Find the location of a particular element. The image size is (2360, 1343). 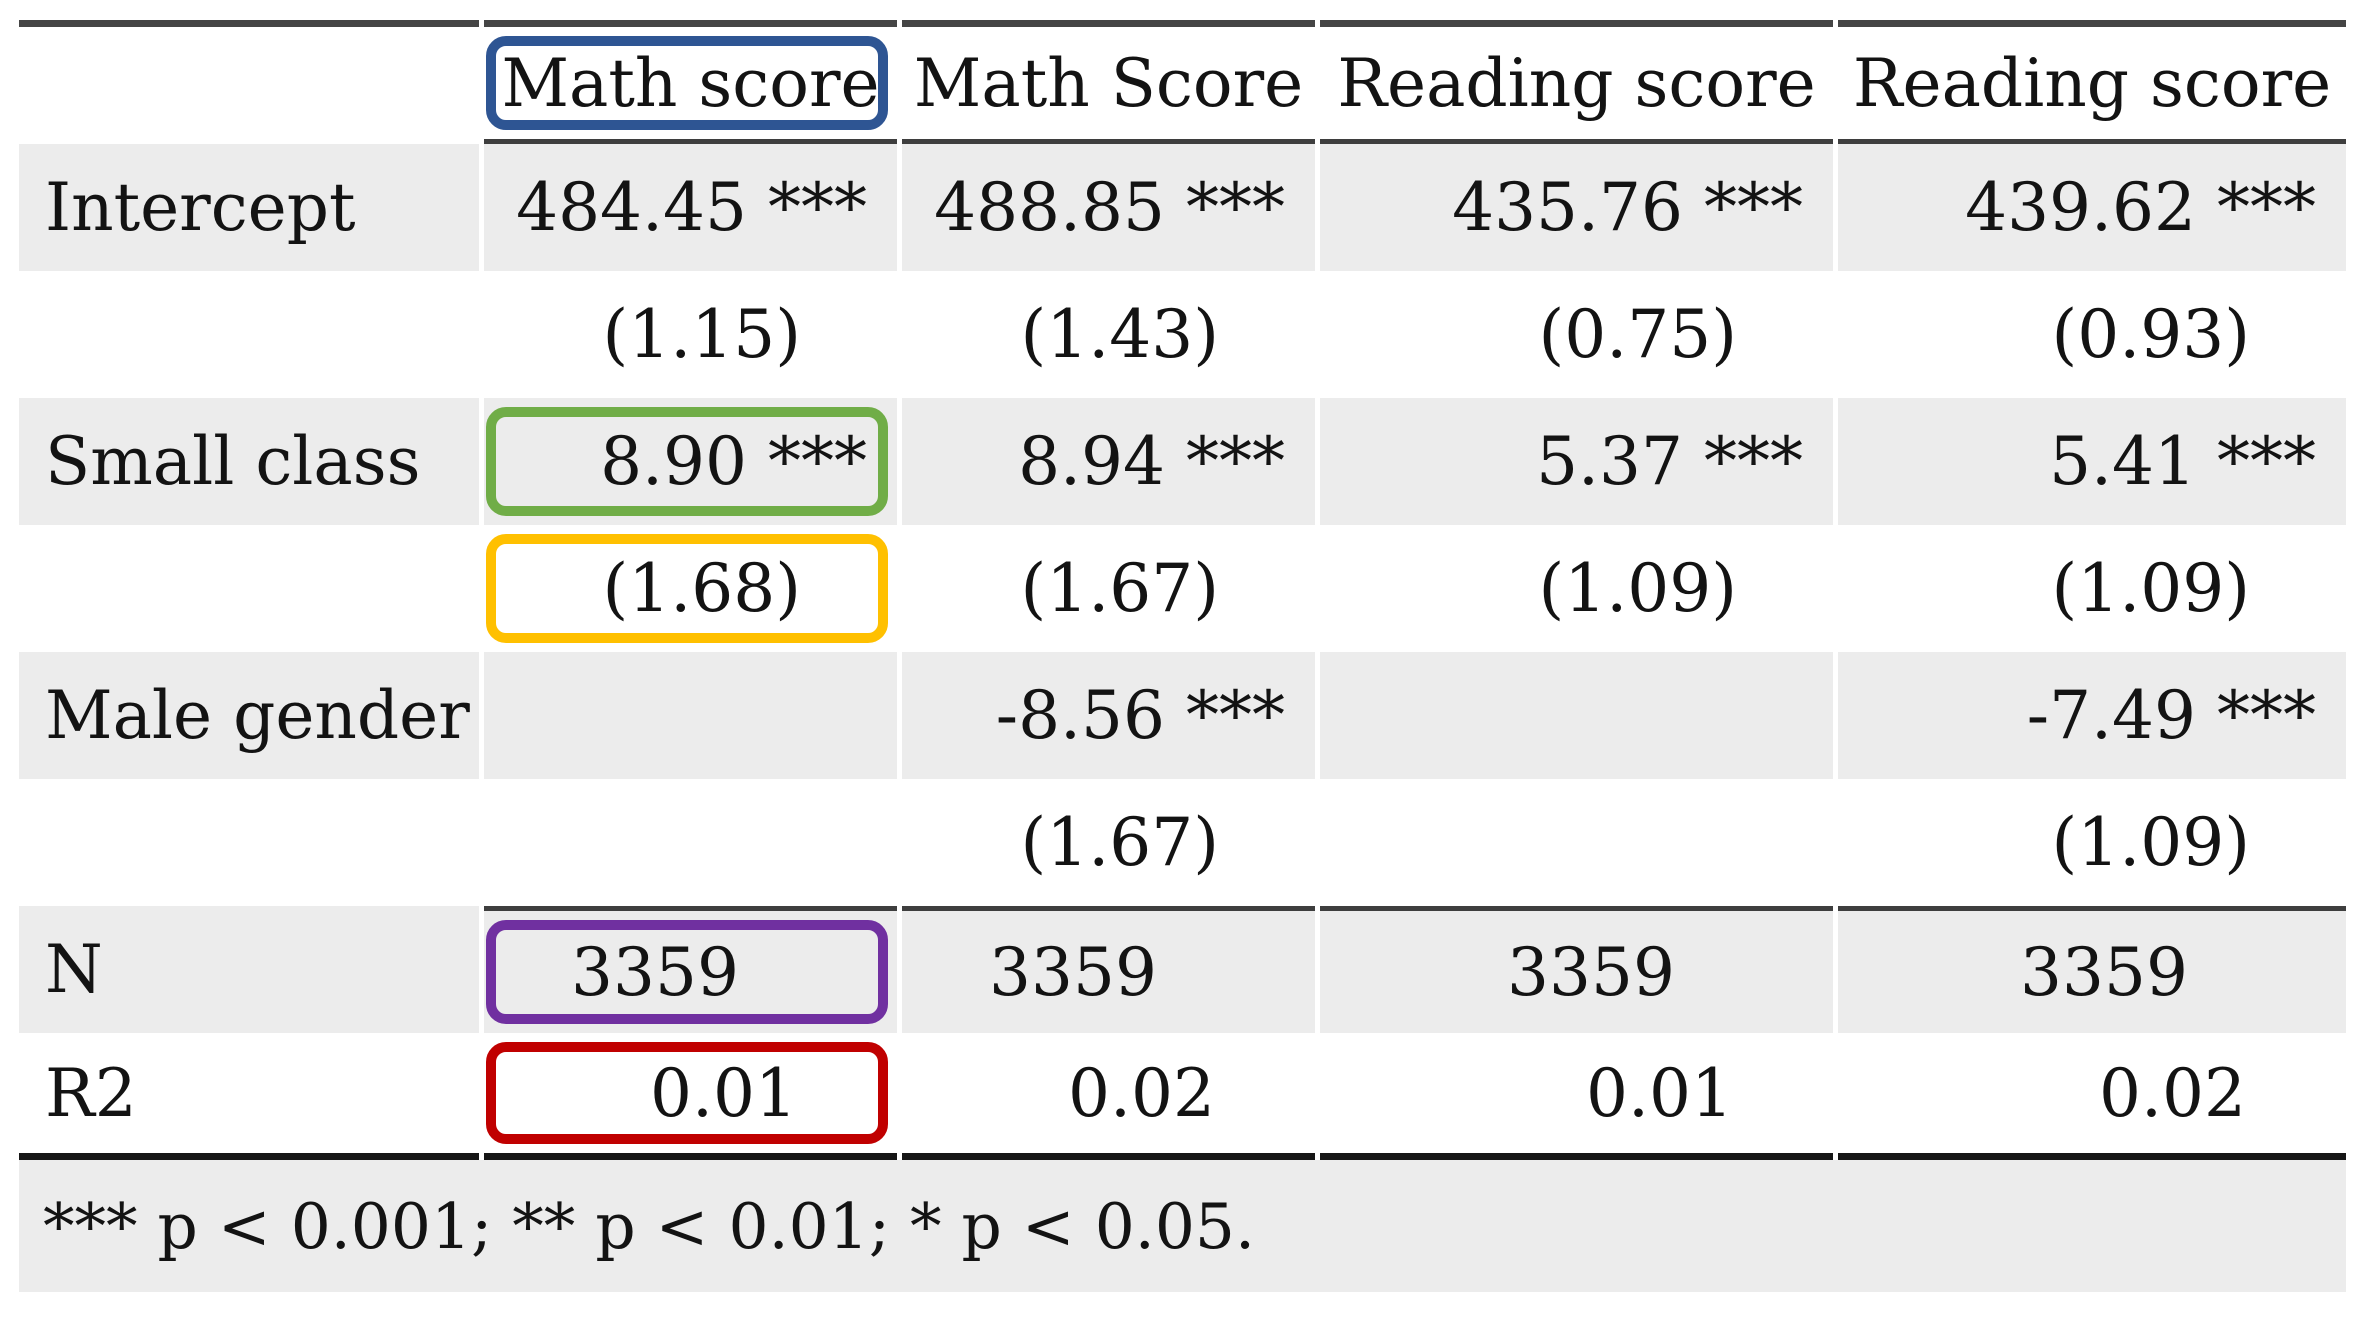

table-row-r2: R2 0.01 0.02 0.01 0.02 is located at coordinates (1182, 1096).